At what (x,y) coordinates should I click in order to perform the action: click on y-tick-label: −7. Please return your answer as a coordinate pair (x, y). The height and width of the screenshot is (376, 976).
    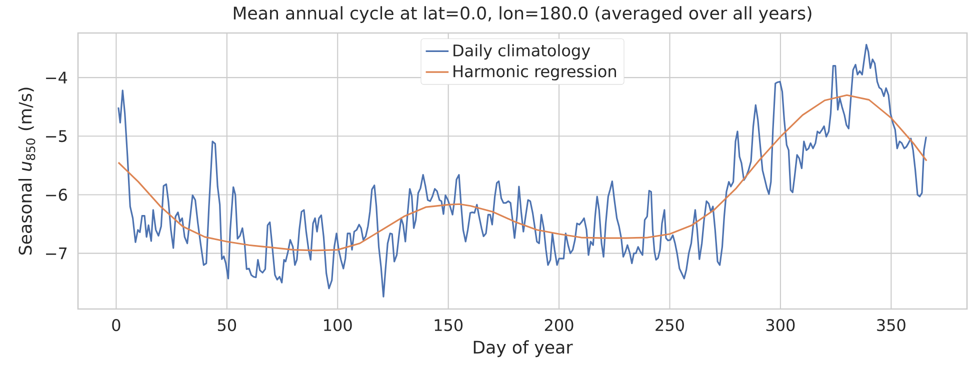
    Looking at the image, I should click on (56, 254).